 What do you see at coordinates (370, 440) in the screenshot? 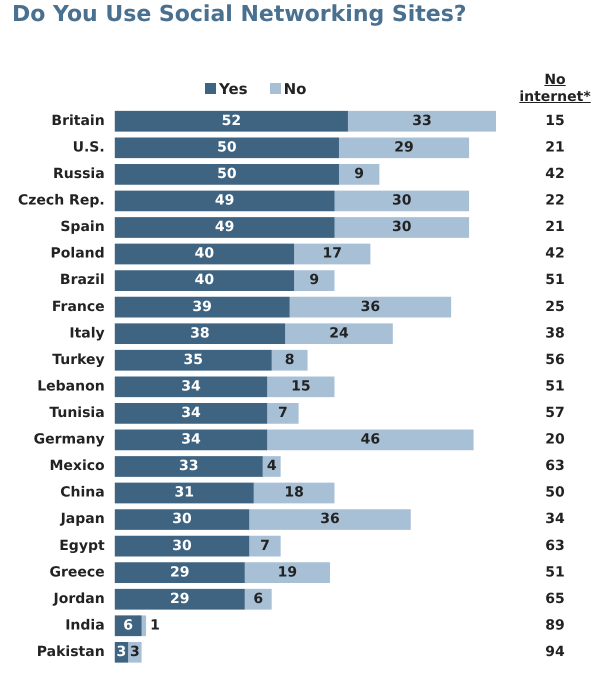
I see `data-label: 46` at bounding box center [370, 440].